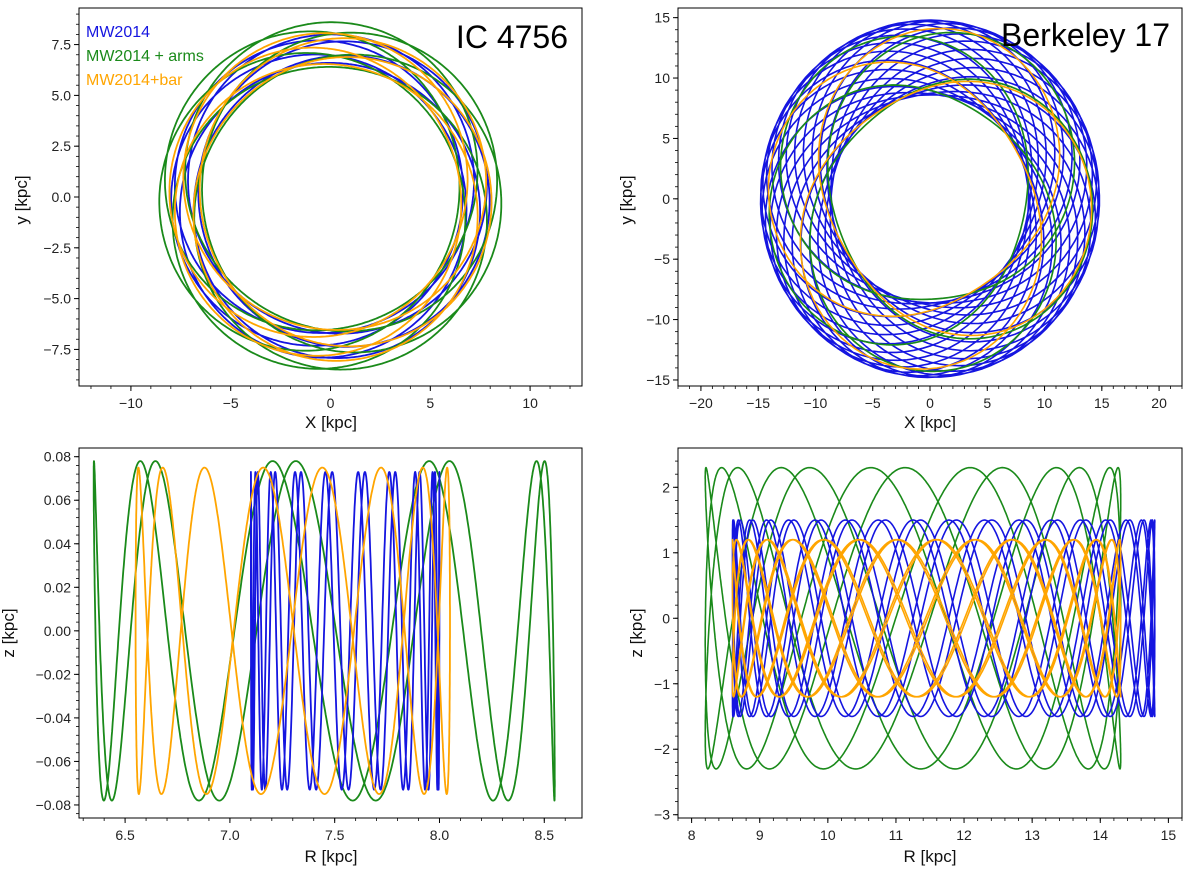  Describe the element at coordinates (658, 320) in the screenshot. I see `y-tick-label: −10` at that location.